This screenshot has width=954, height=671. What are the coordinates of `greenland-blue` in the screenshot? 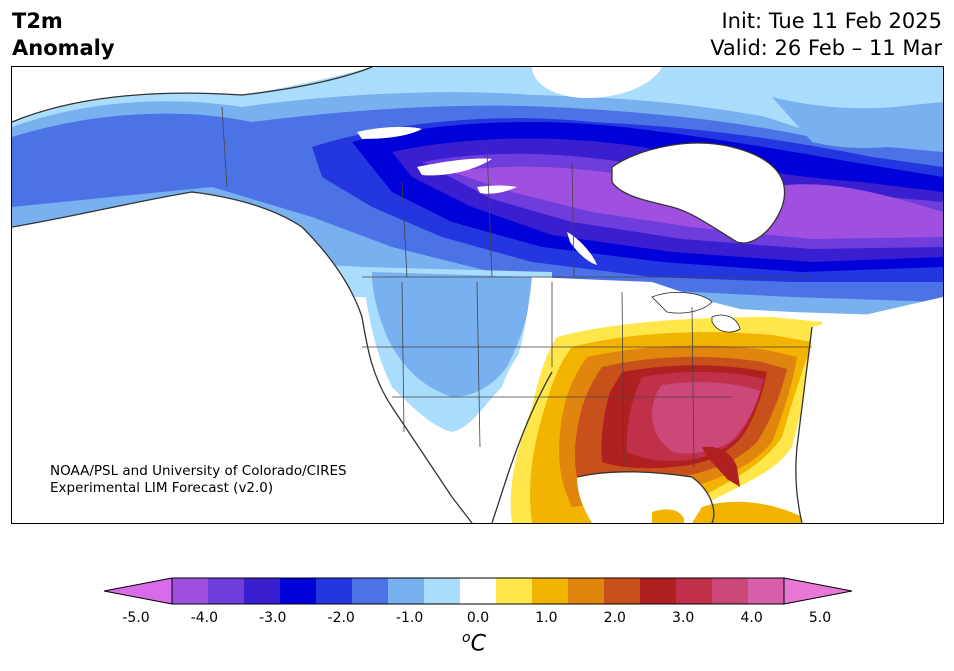 It's located at (857, 123).